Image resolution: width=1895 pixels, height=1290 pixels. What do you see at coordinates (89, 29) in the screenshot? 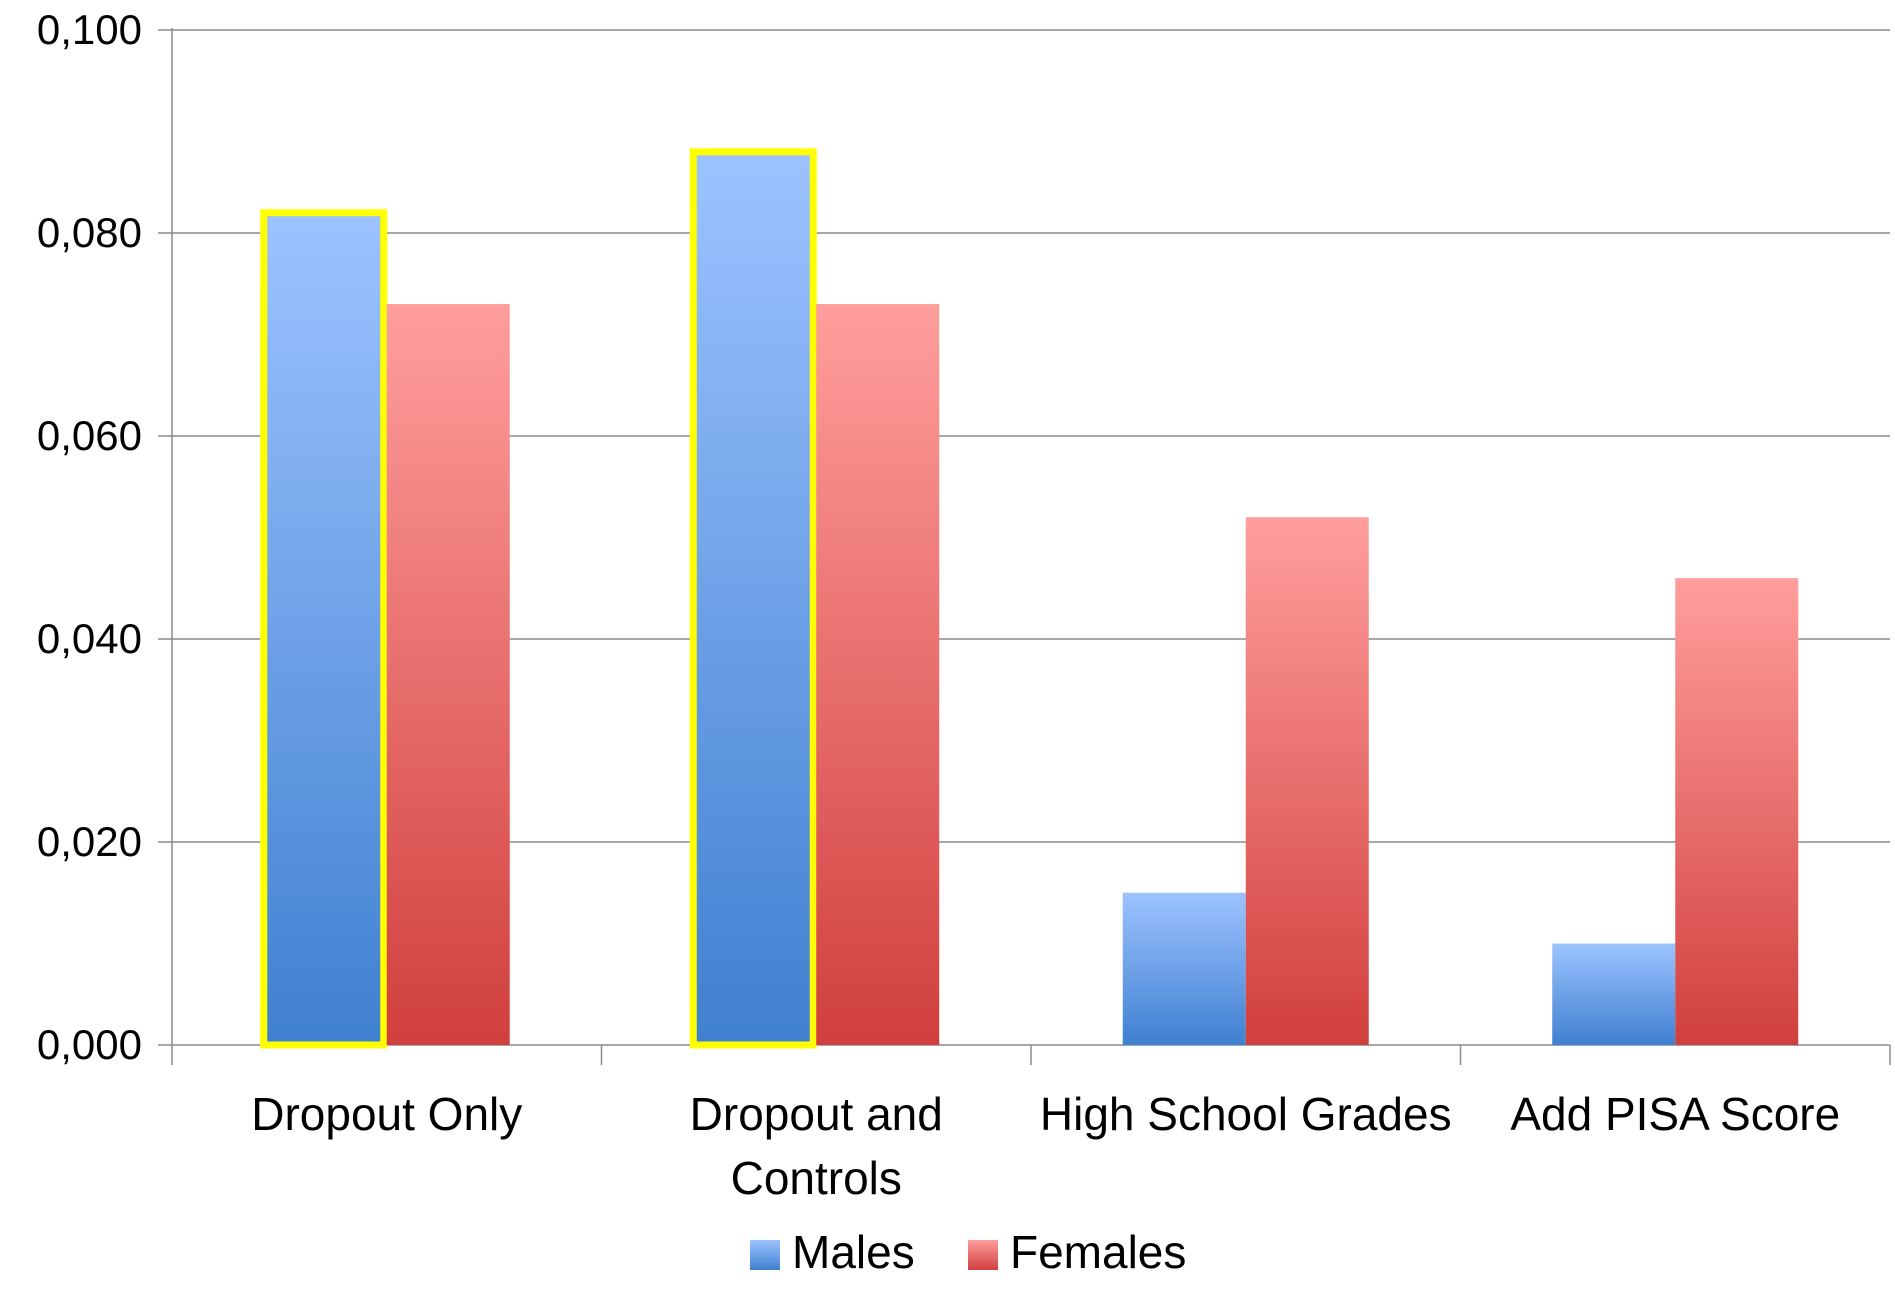
I see `y-tick-label: 0,100` at bounding box center [89, 29].